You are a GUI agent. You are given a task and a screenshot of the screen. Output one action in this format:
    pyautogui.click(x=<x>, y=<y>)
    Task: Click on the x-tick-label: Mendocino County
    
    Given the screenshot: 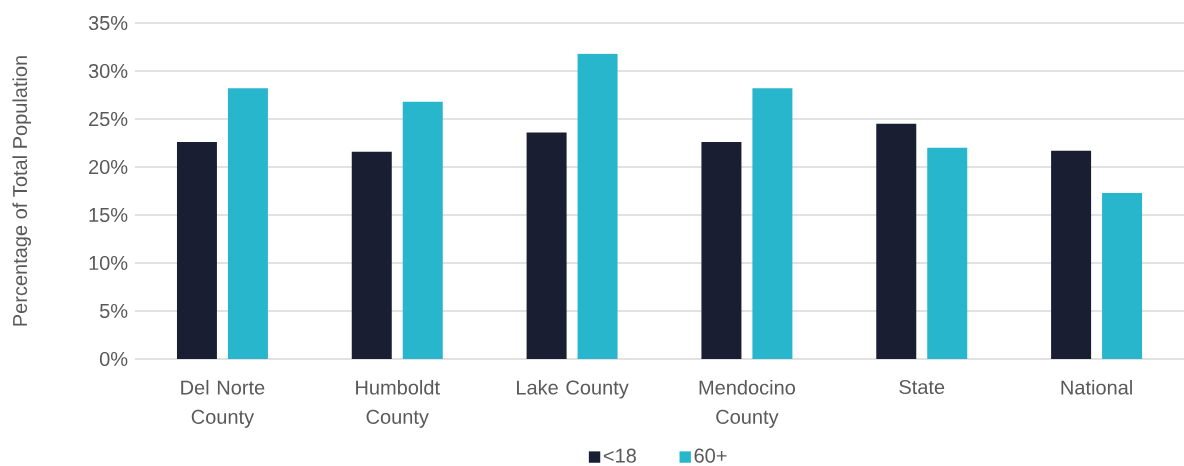 What is the action you would take?
    pyautogui.click(x=747, y=403)
    